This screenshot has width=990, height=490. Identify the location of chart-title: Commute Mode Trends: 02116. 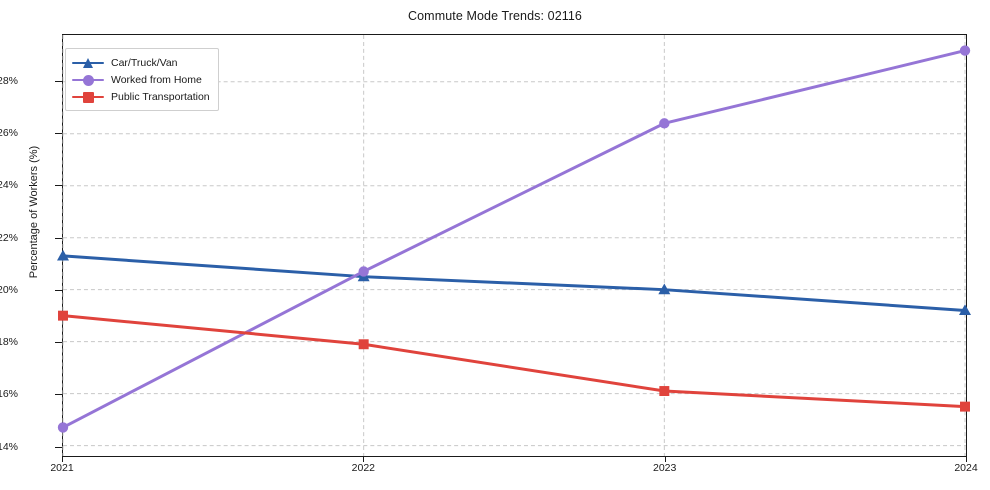
(495, 16).